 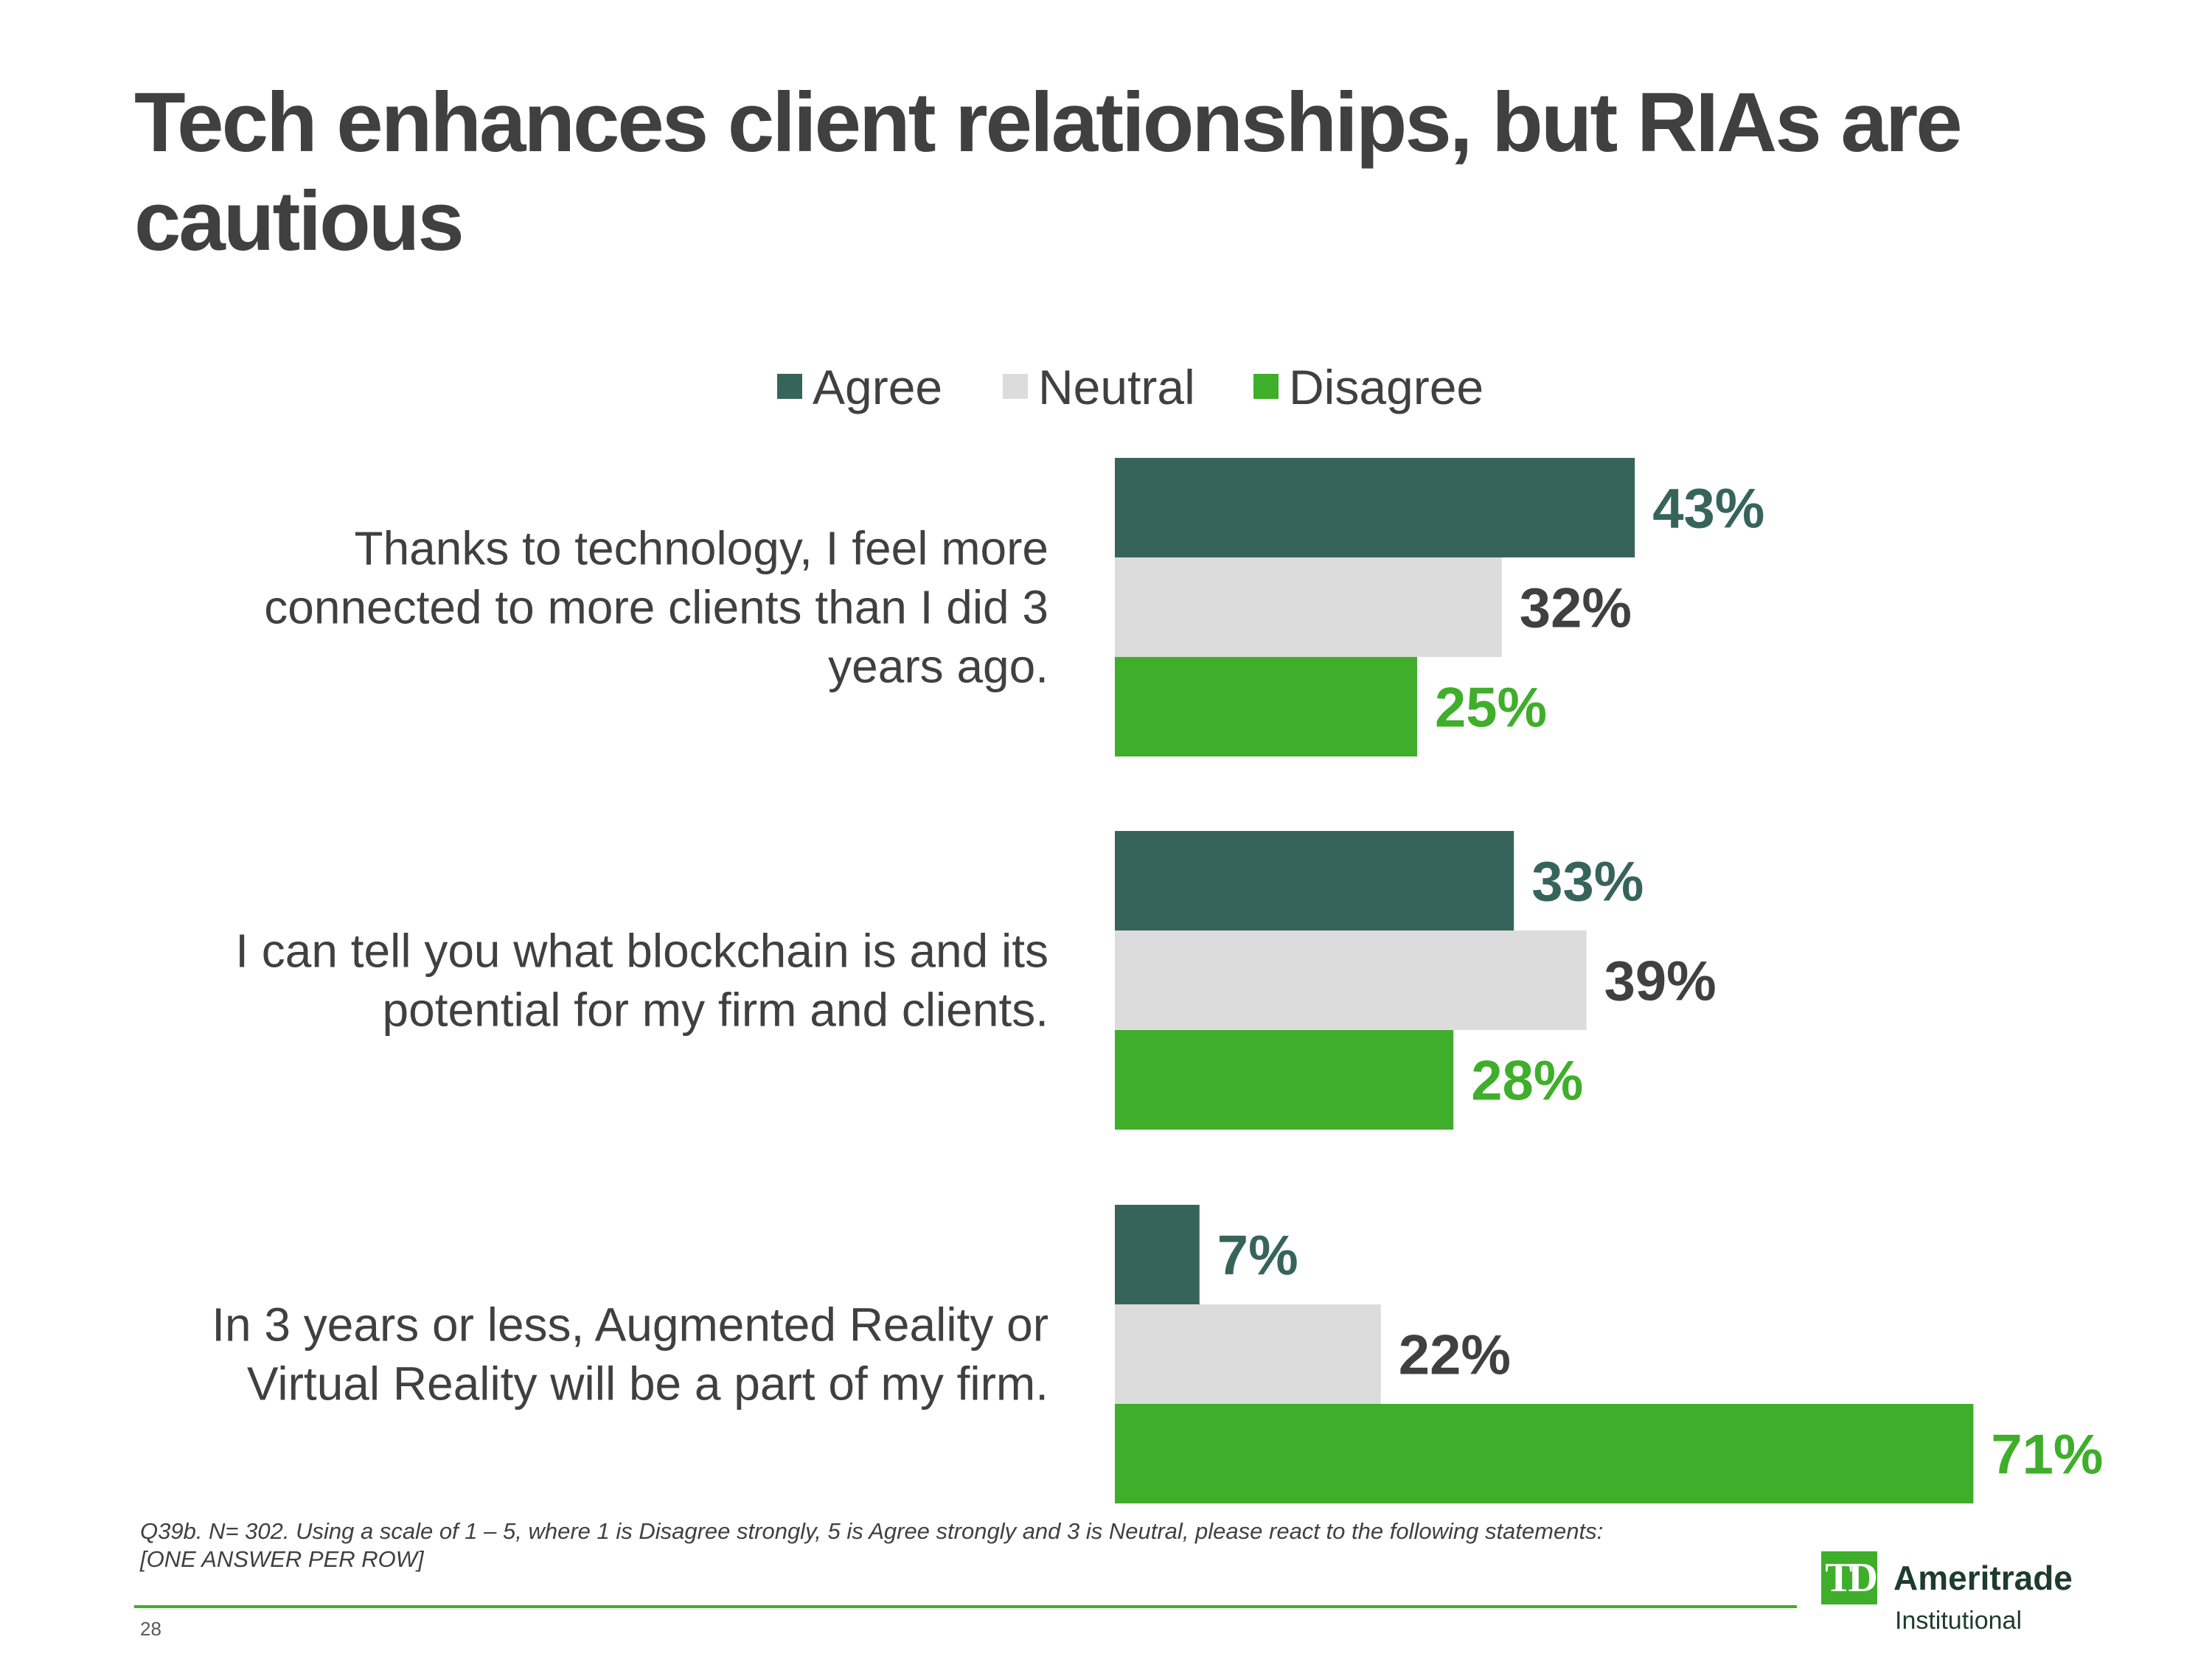 I want to click on legend-swatch-neutral, so click(x=1015, y=386).